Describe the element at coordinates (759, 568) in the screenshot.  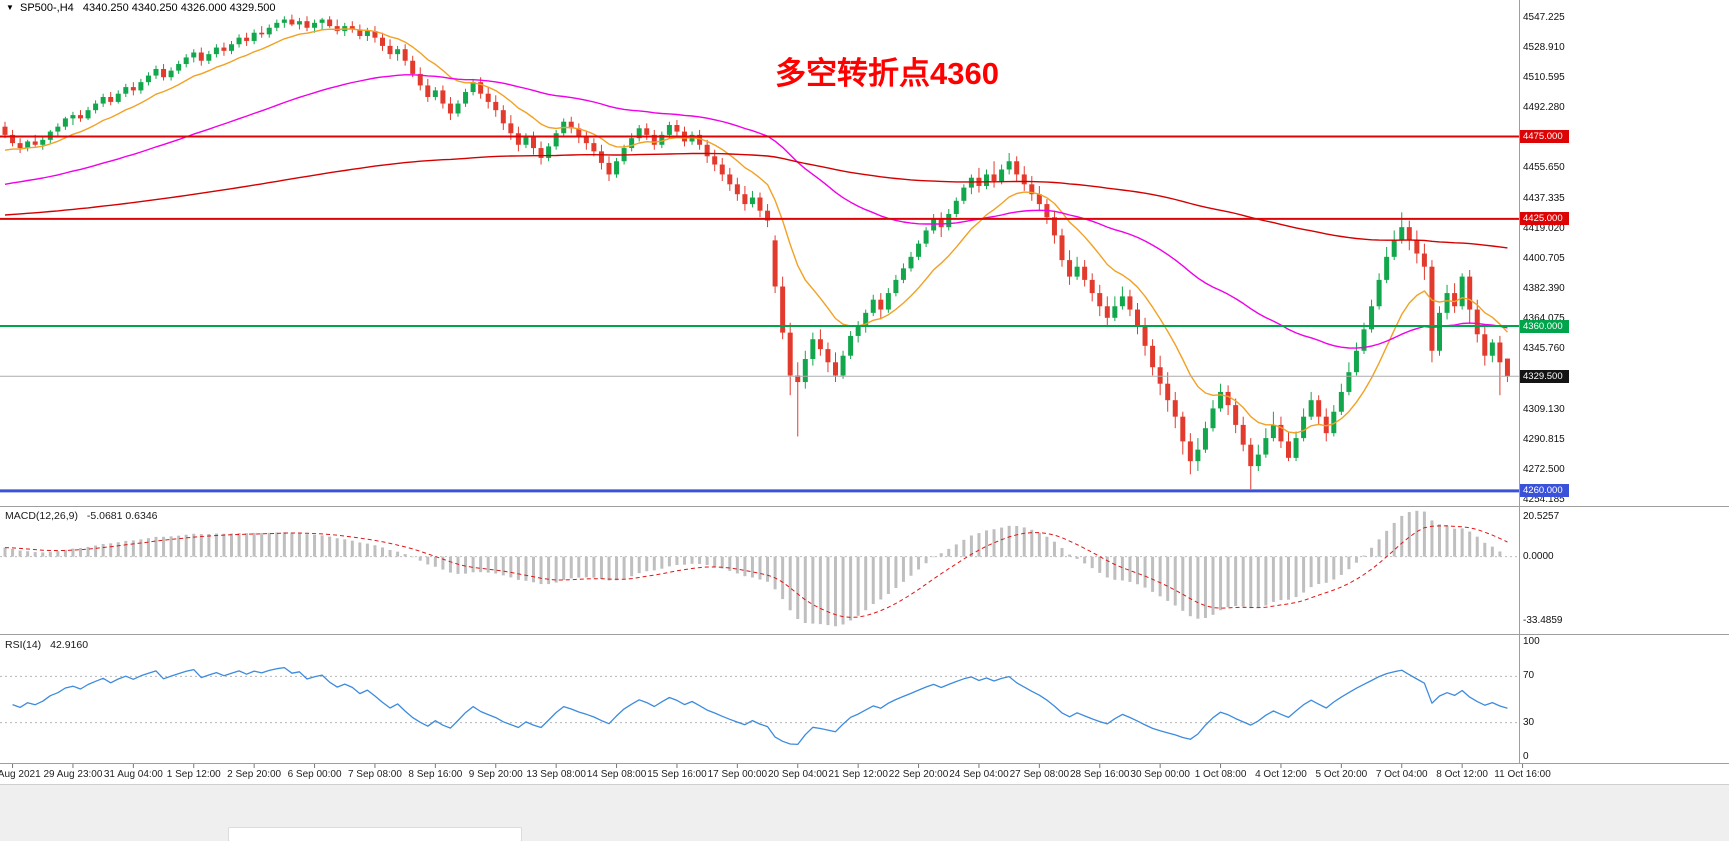
I see `macd-layer` at that location.